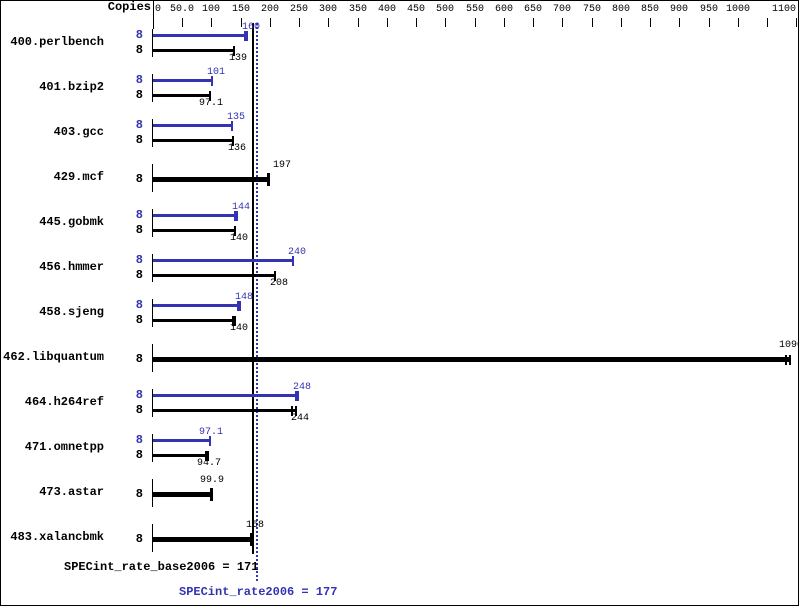  Describe the element at coordinates (57, 537) in the screenshot. I see `benchmark-label: 483.xalancbmk` at that location.